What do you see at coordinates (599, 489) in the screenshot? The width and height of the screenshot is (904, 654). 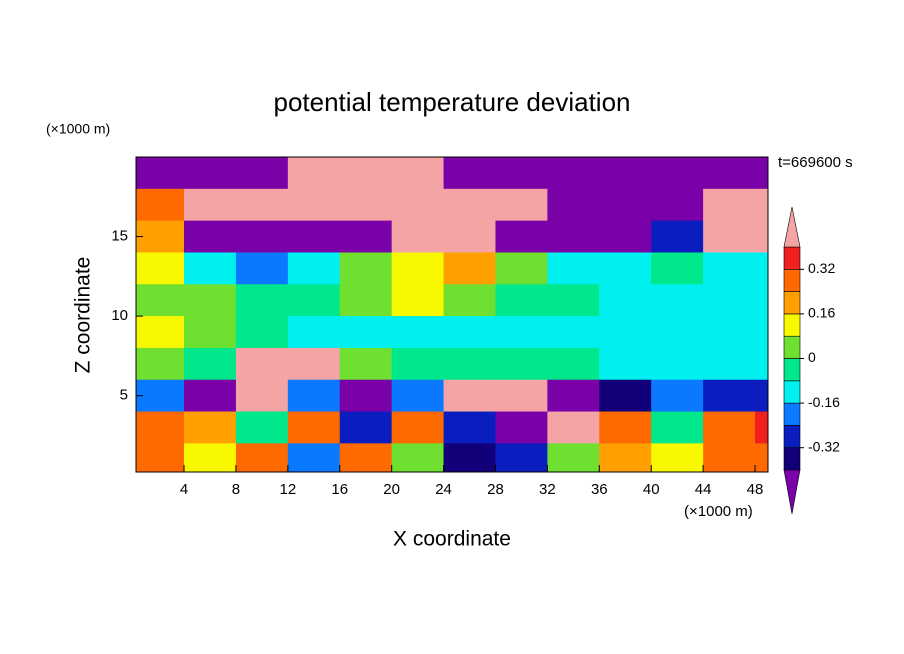 I see `x-tick-label: 36` at bounding box center [599, 489].